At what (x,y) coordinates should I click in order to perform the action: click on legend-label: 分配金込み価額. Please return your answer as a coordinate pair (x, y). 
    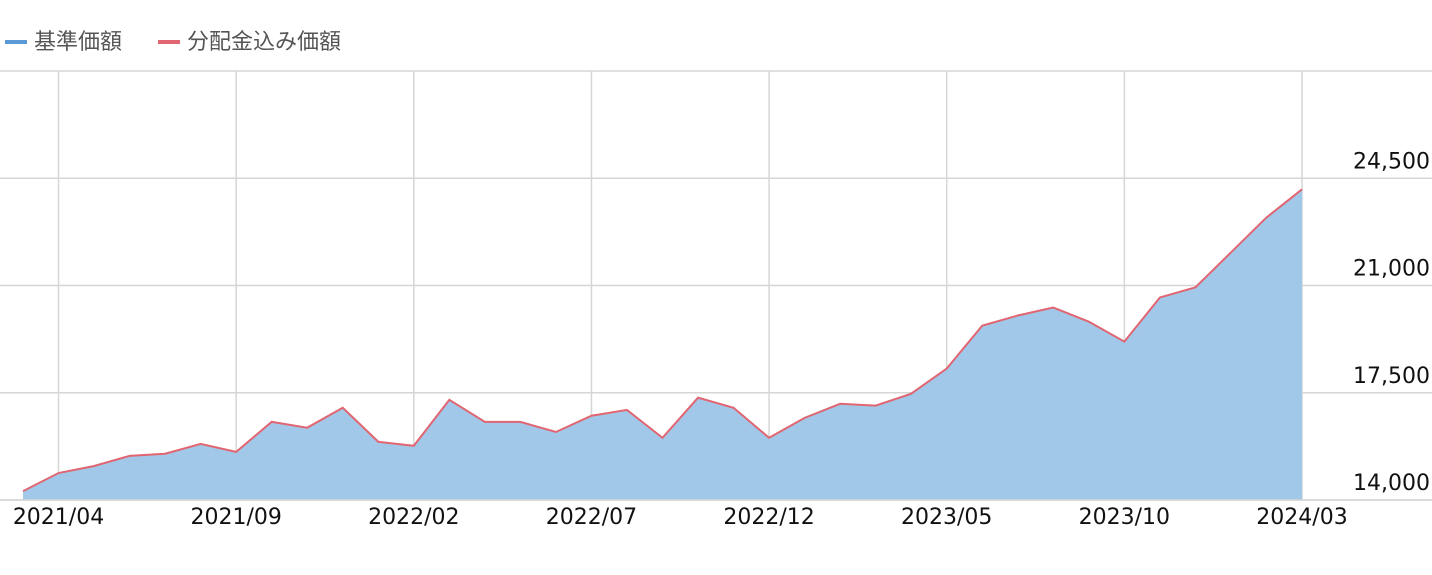
    Looking at the image, I should click on (264, 42).